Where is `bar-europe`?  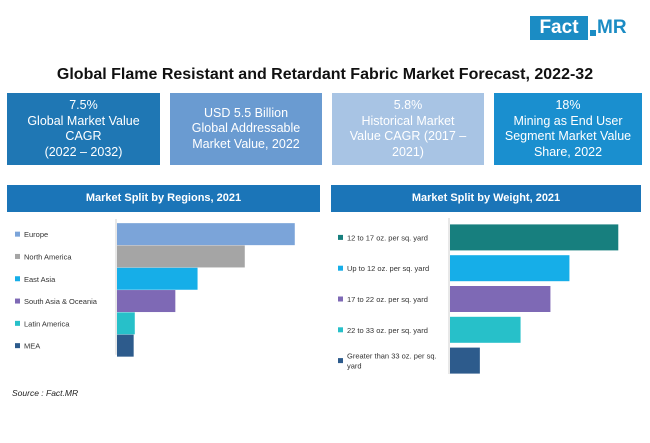 bar-europe is located at coordinates (206, 234).